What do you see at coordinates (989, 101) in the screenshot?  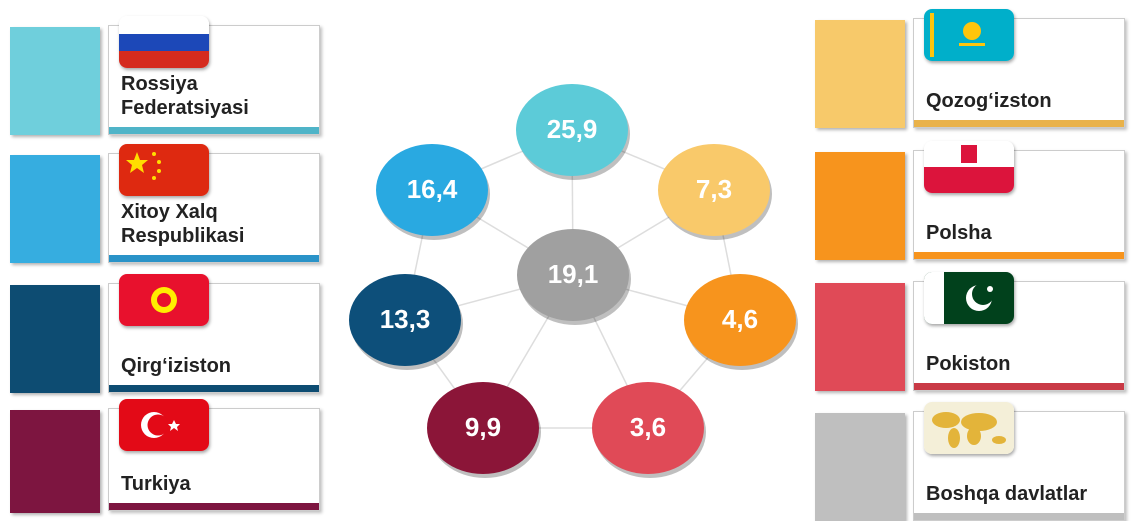 I see `country-name: Qozog‘izston` at bounding box center [989, 101].